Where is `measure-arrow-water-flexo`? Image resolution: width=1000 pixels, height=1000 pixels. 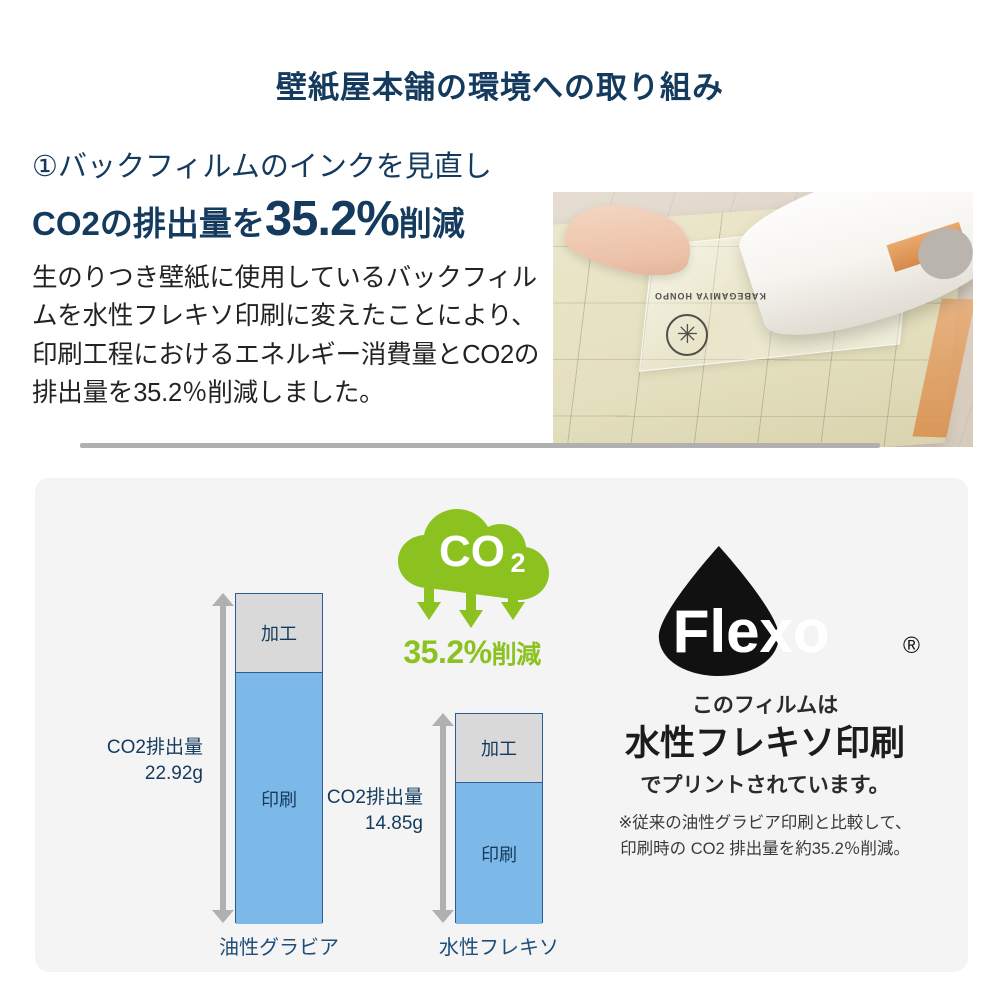 measure-arrow-water-flexo is located at coordinates (443, 818).